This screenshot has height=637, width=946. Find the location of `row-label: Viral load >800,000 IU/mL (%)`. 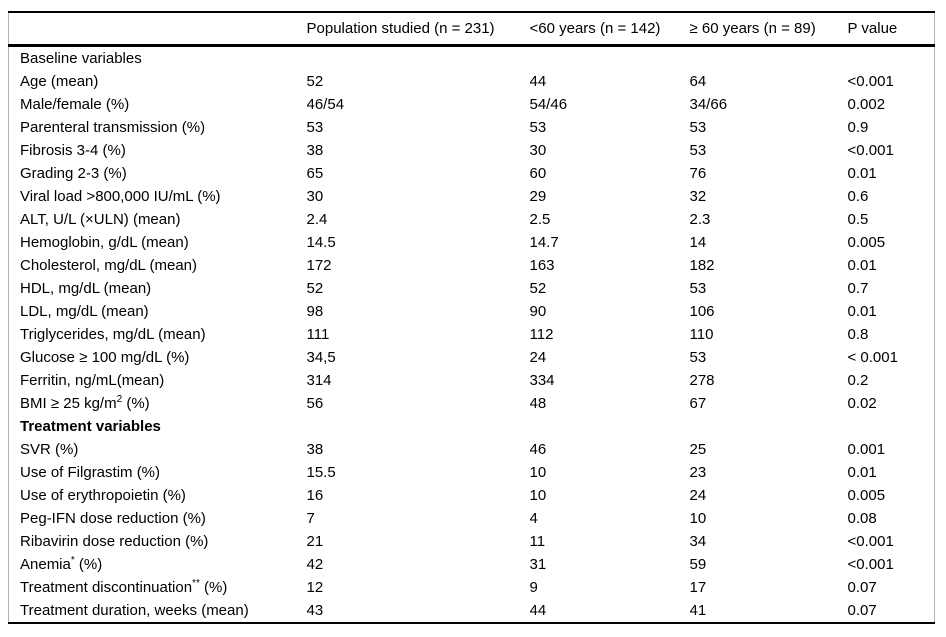

row-label: Viral load >800,000 IU/mL (%) is located at coordinates (120, 196).